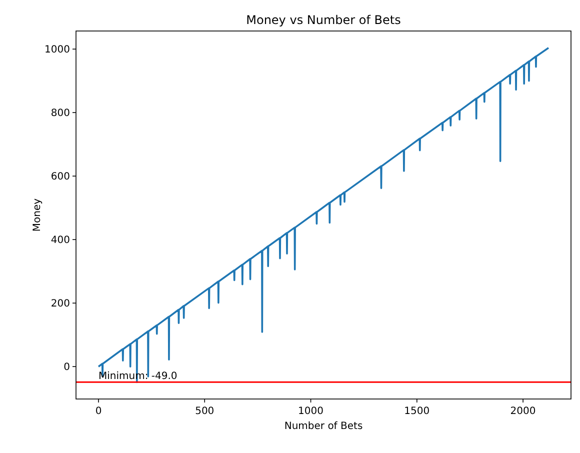  What do you see at coordinates (204, 411) in the screenshot?
I see `x-tick-label: 500` at bounding box center [204, 411].